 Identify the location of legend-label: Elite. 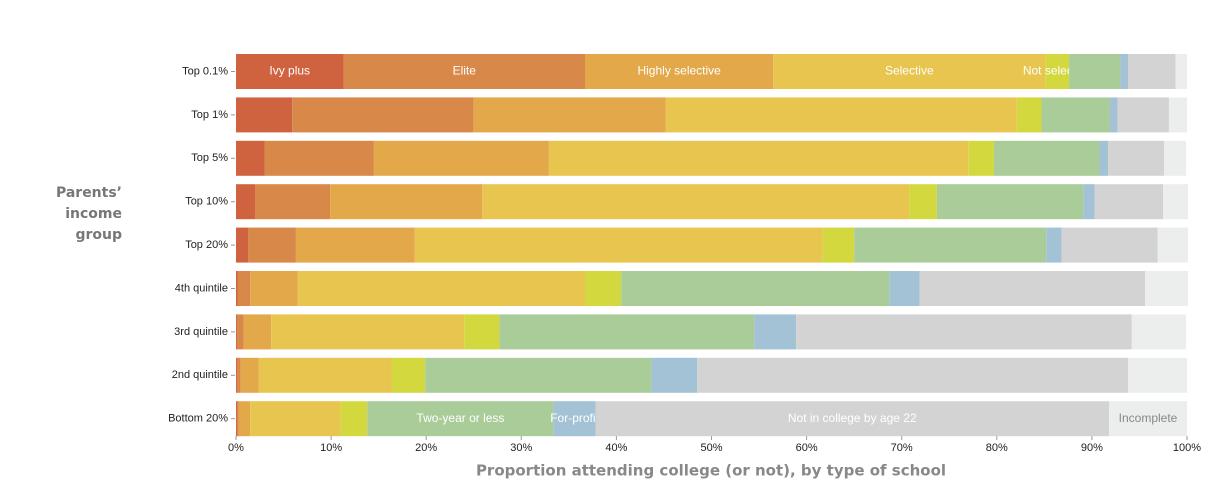
(465, 71).